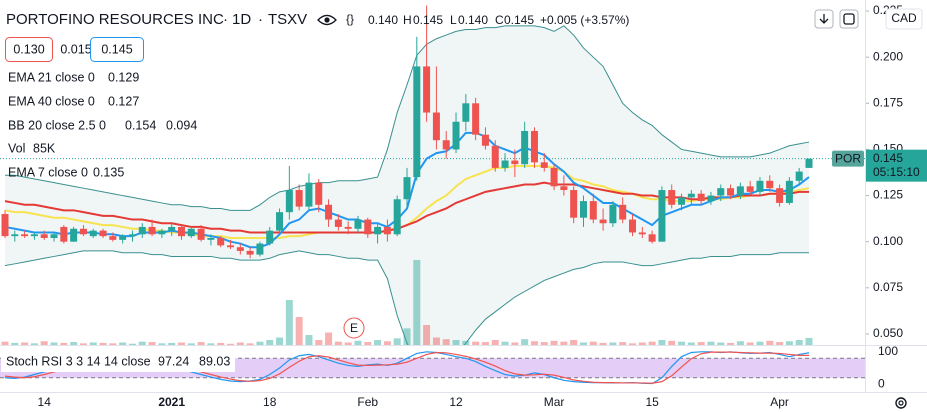  I want to click on legend-value: 0.129, so click(123, 77).